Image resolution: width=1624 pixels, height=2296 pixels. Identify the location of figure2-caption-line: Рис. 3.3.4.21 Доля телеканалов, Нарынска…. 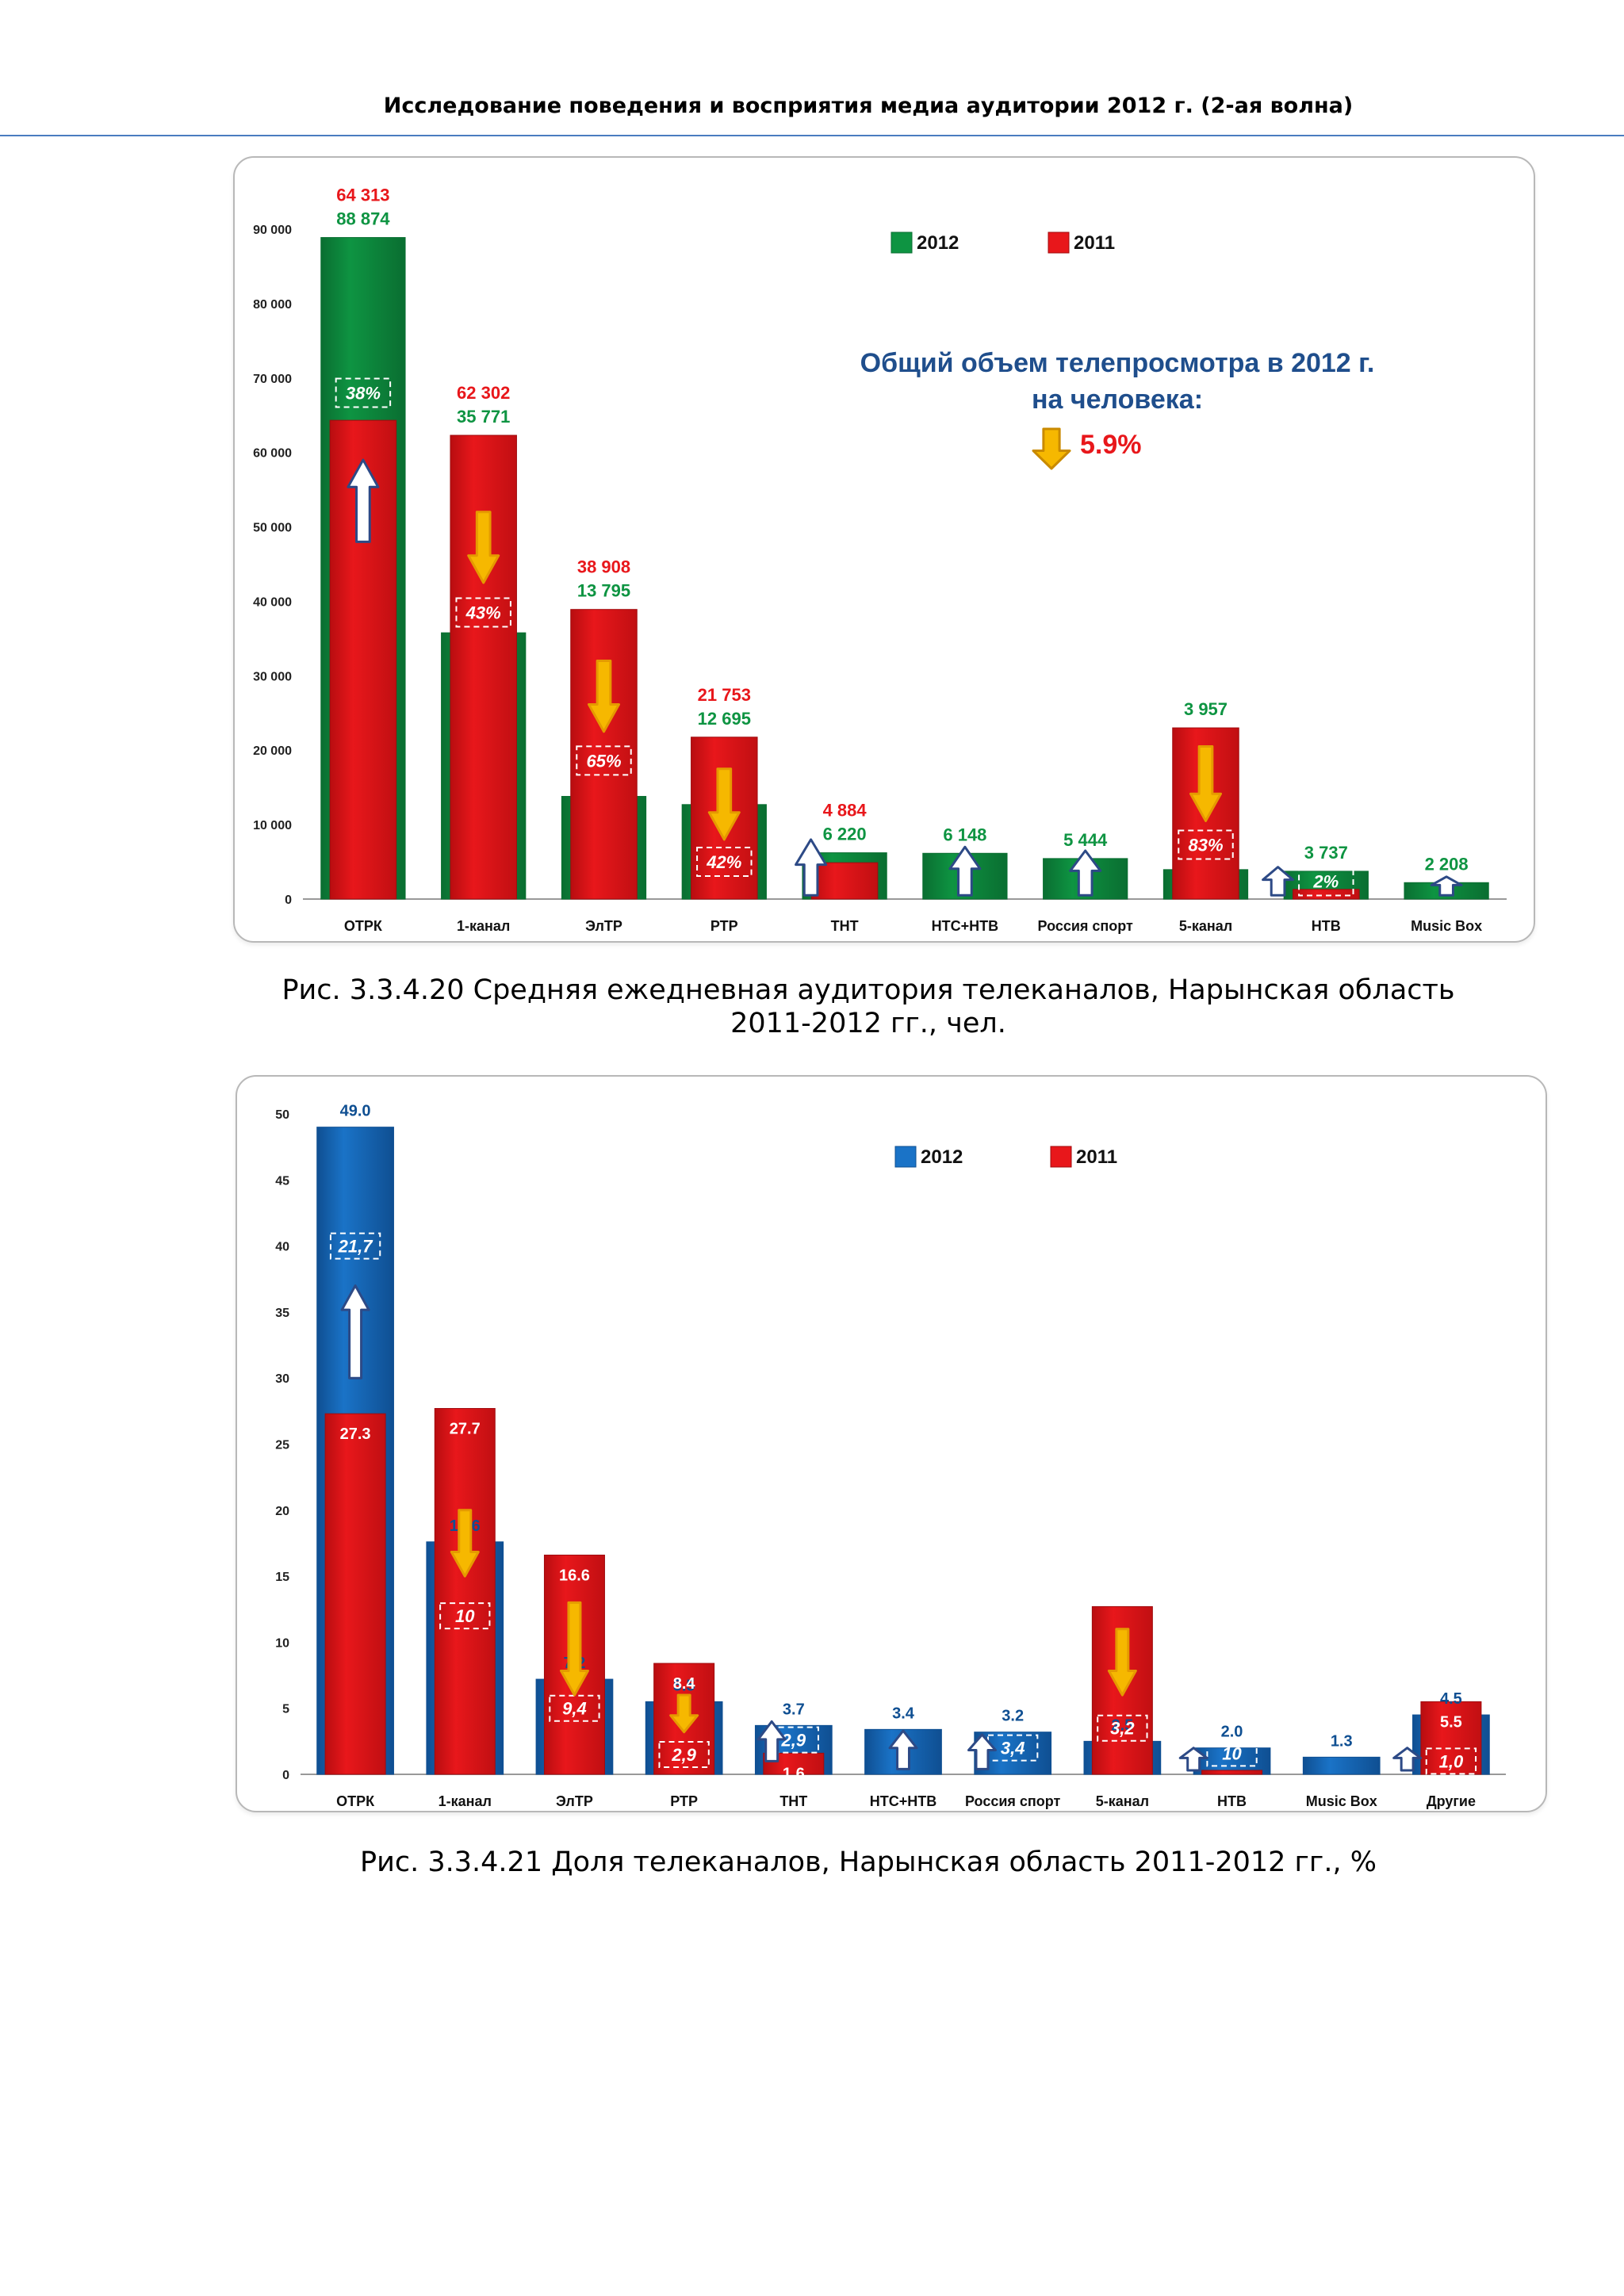
(868, 1862).